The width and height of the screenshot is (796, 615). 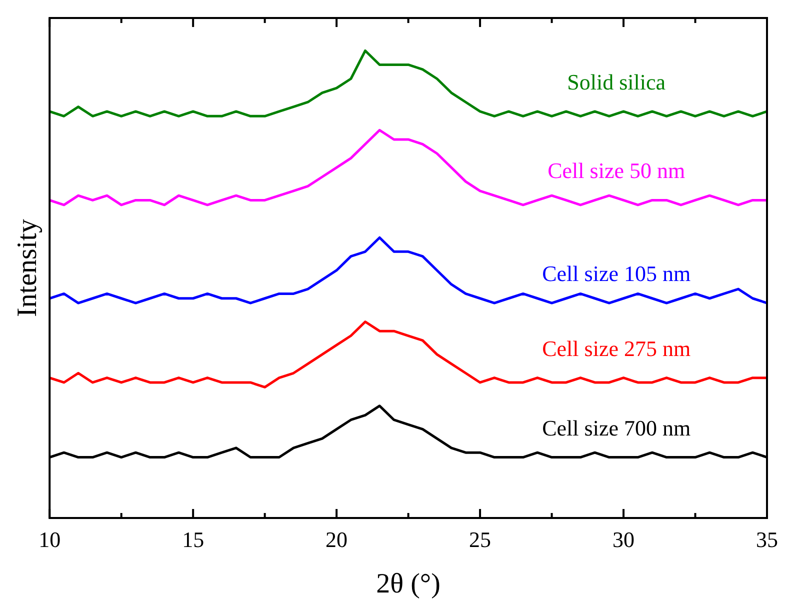 What do you see at coordinates (337, 539) in the screenshot?
I see `x-tick-label: 20` at bounding box center [337, 539].